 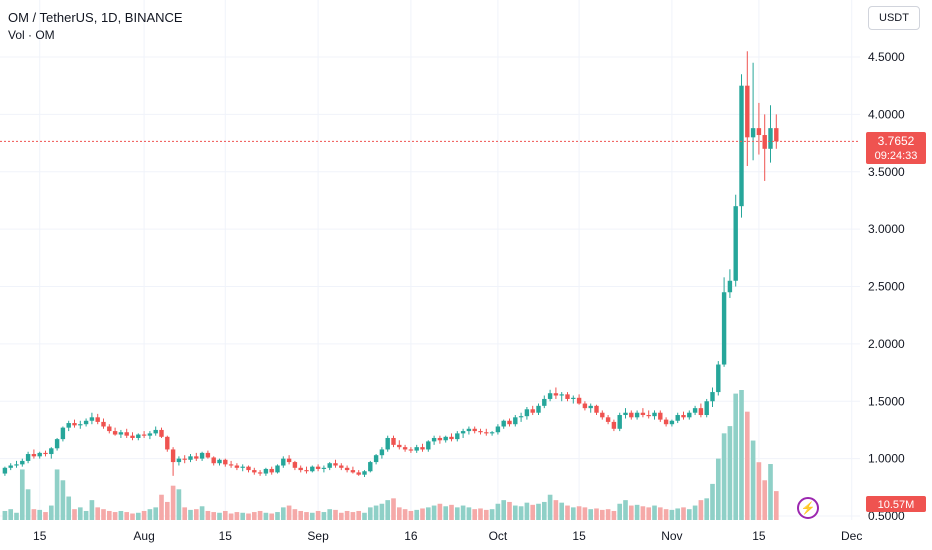 What do you see at coordinates (143, 536) in the screenshot?
I see `x-tick-label: Aug` at bounding box center [143, 536].